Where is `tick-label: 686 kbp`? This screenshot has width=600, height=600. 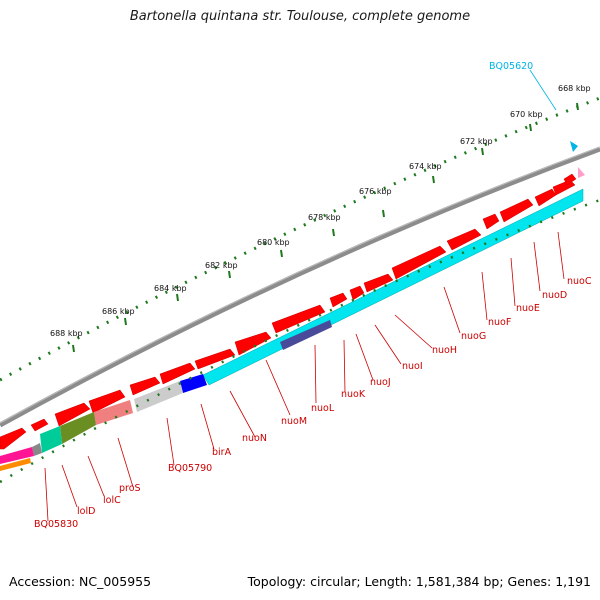 tick-label: 686 kbp is located at coordinates (118, 311).